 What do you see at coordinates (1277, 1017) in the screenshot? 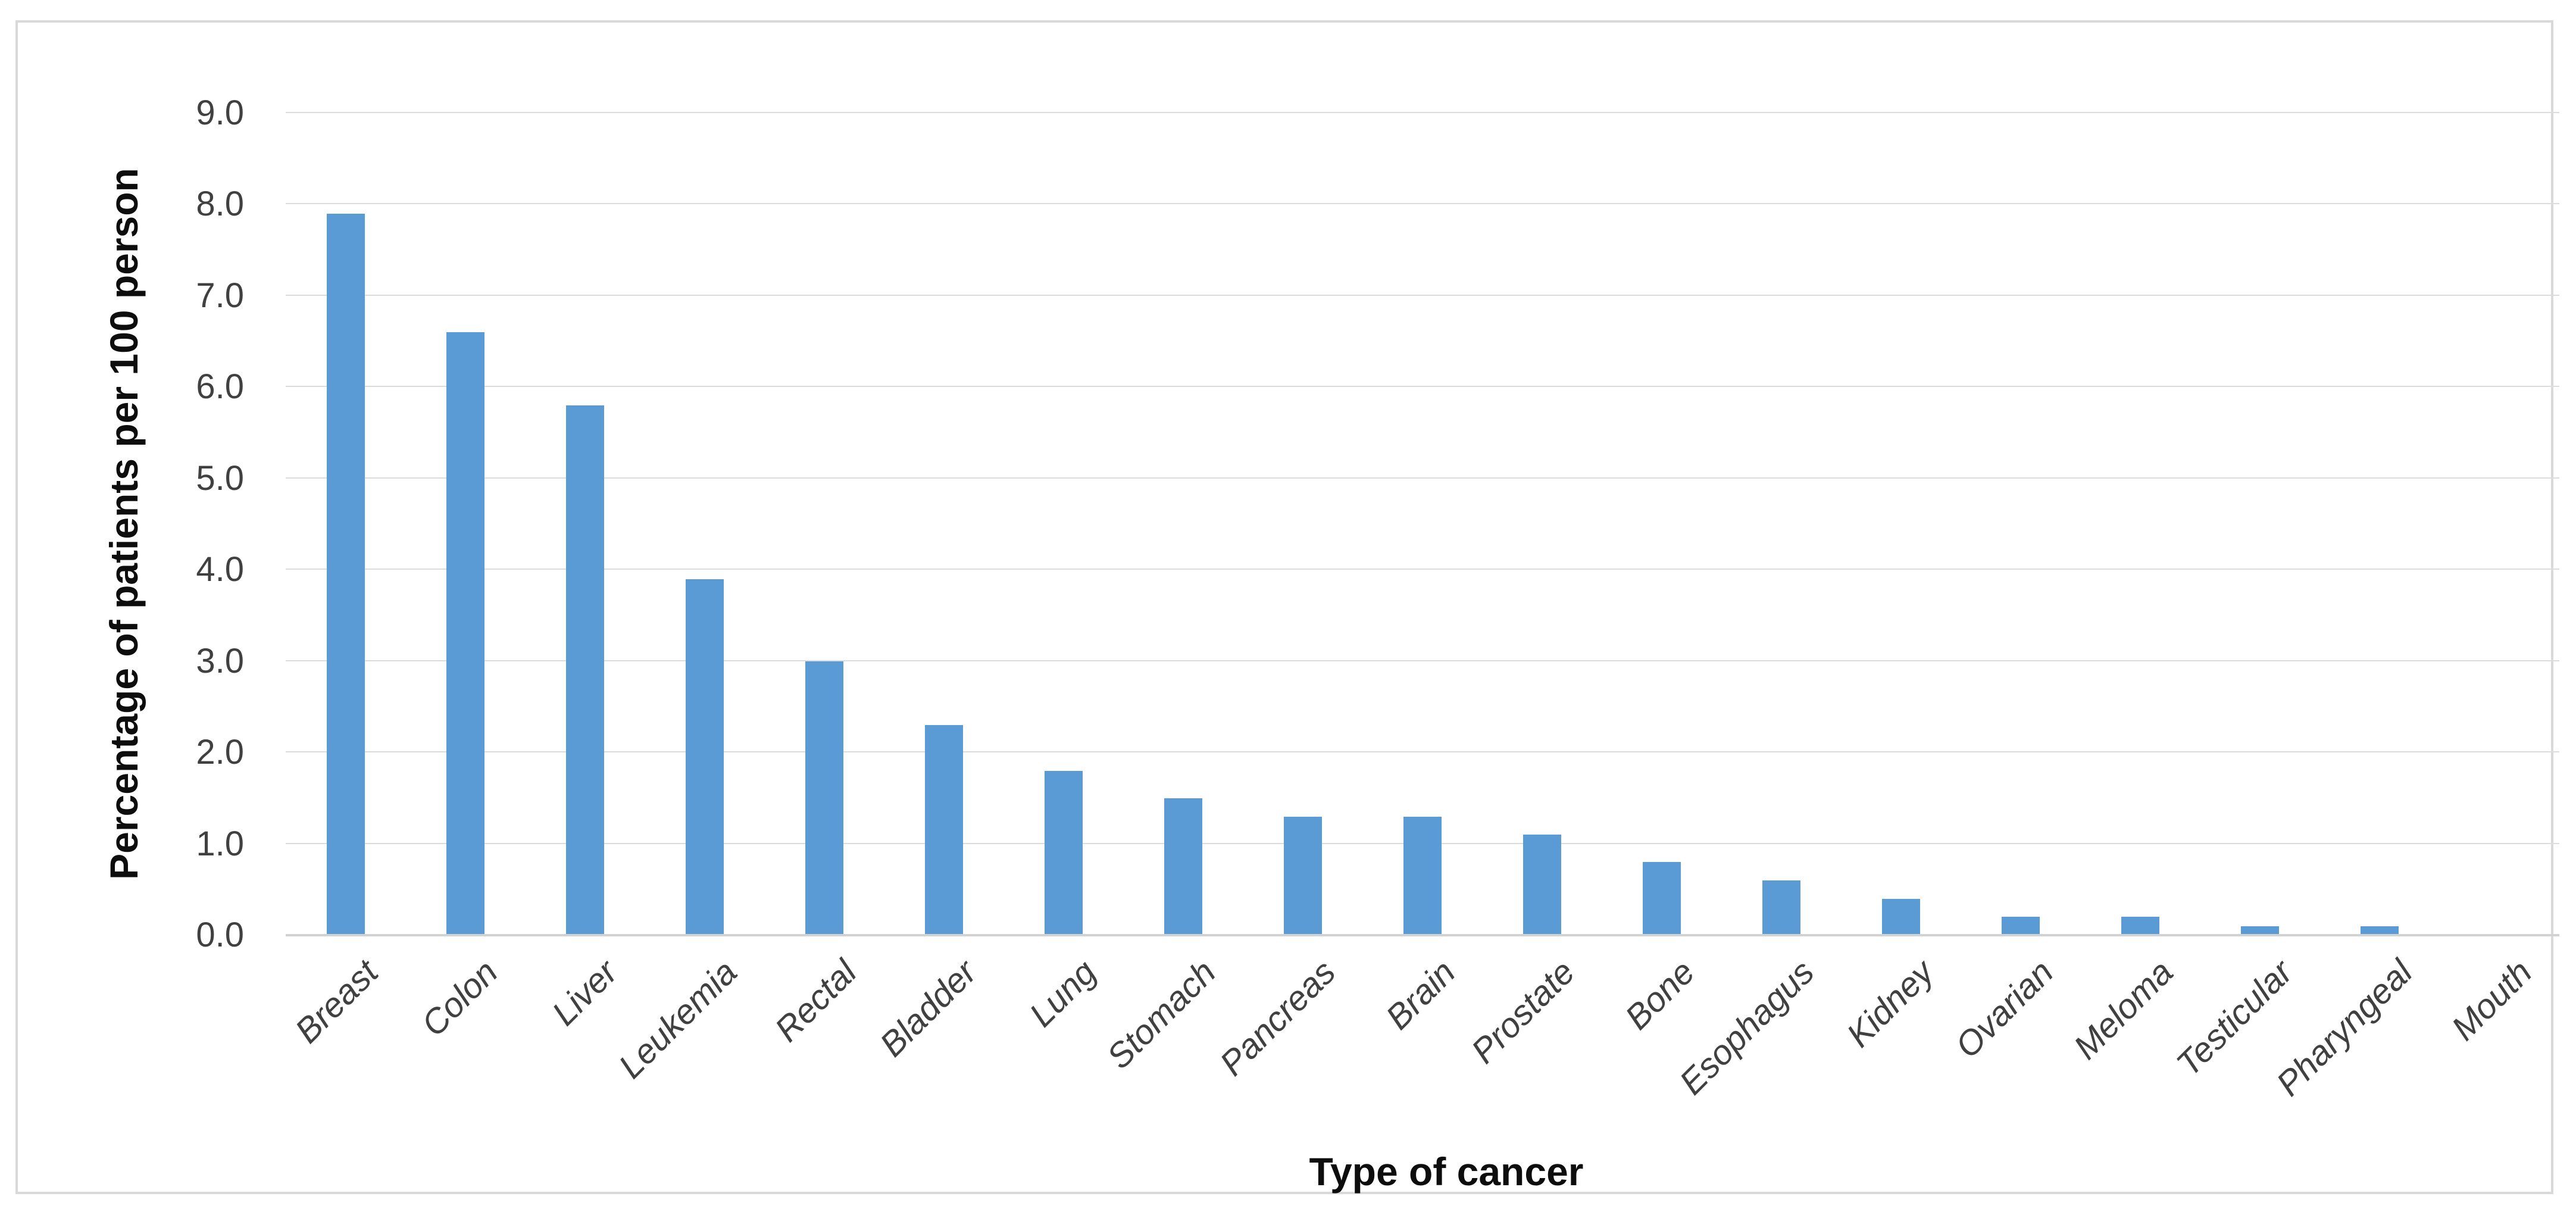
I see `category-label: Pancreas` at bounding box center [1277, 1017].